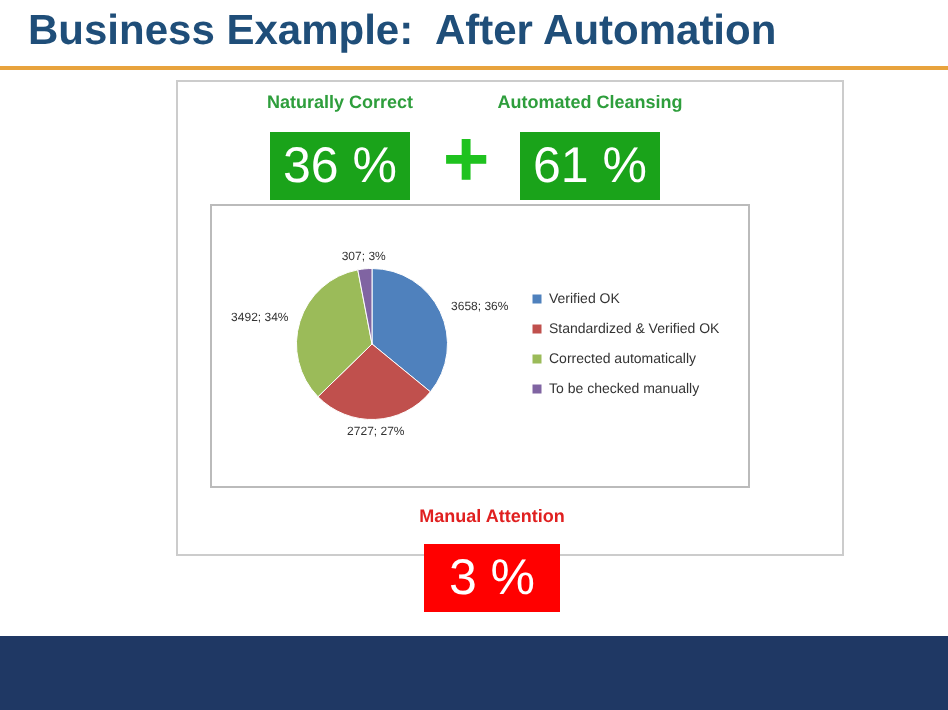 Image resolution: width=948 pixels, height=710 pixels. What do you see at coordinates (492, 516) in the screenshot?
I see `text: Manual Attention` at bounding box center [492, 516].